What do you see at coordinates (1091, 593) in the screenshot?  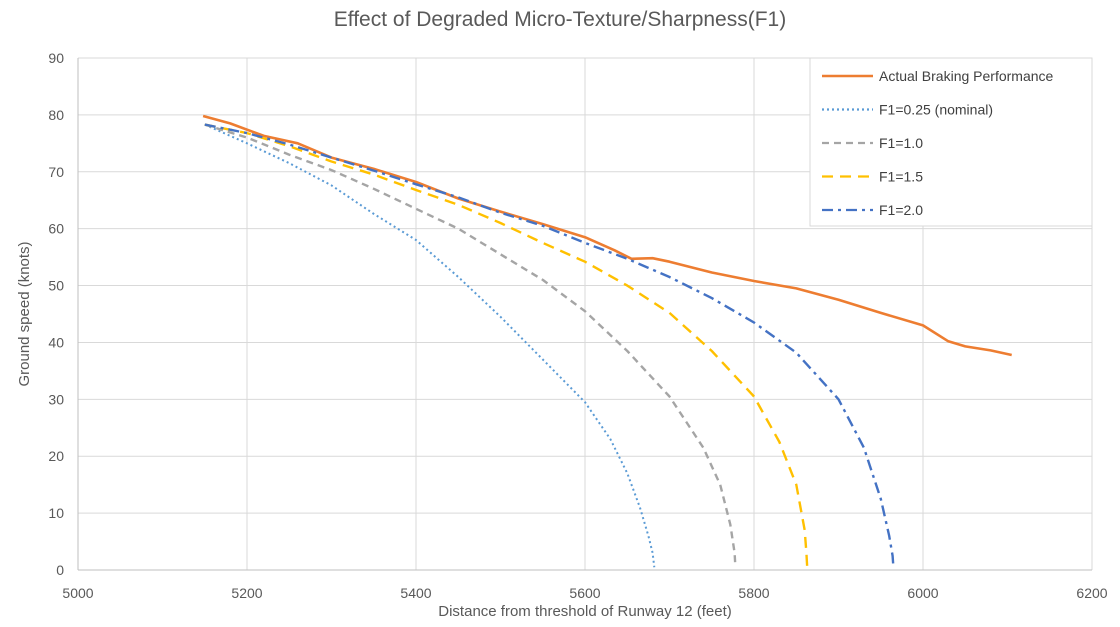 I see `x-tick-label: 6200` at bounding box center [1091, 593].